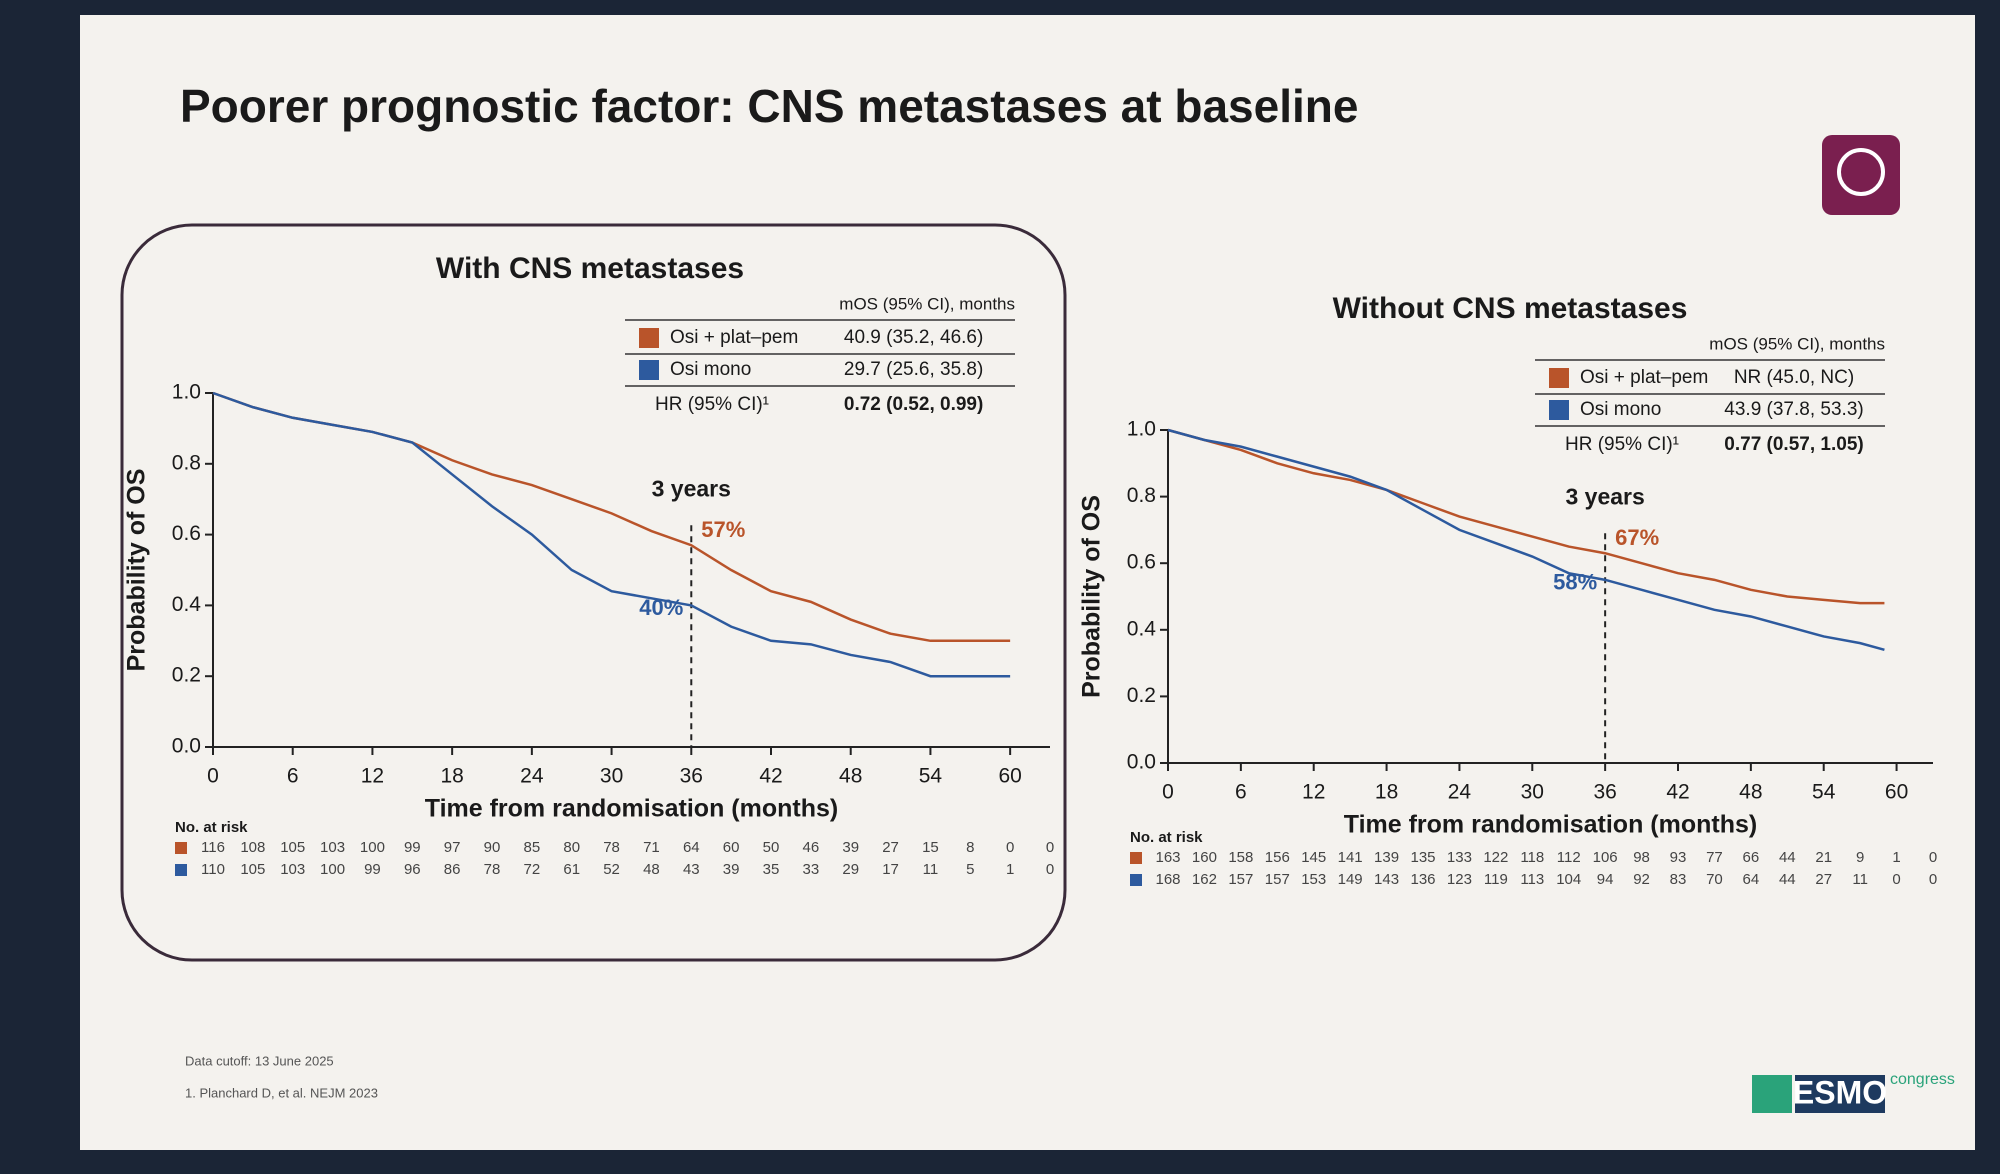 Image resolution: width=2000 pixels, height=1174 pixels. Describe the element at coordinates (213, 847) in the screenshot. I see `risk-count: 116` at that location.